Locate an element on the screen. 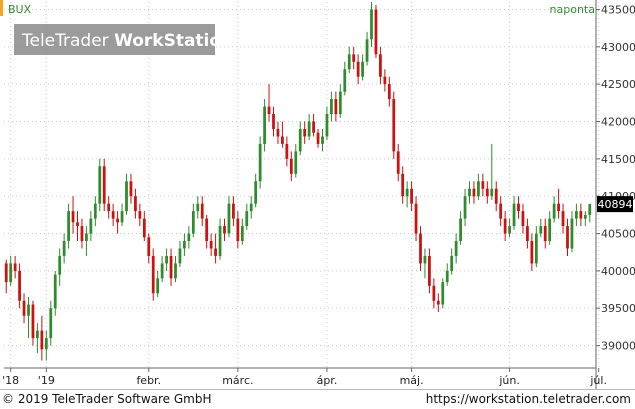 This screenshot has height=409, width=635. y-tick-label: 40000 is located at coordinates (618, 271).